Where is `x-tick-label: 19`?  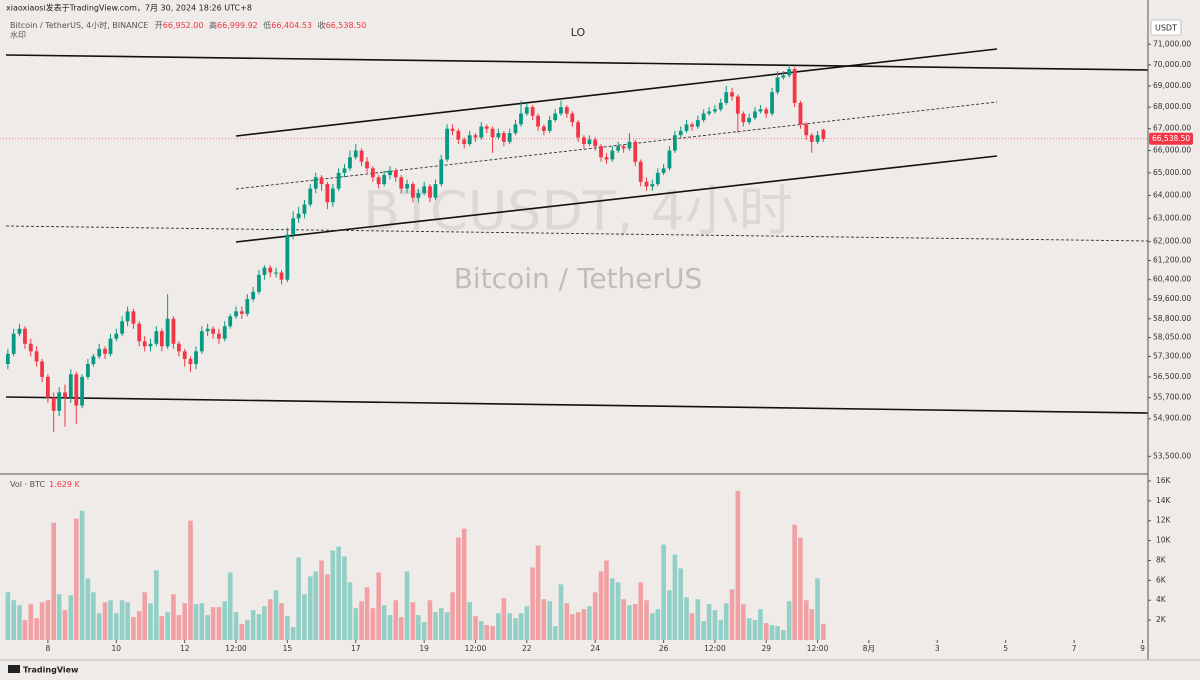 x-tick-label: 19 is located at coordinates (424, 648).